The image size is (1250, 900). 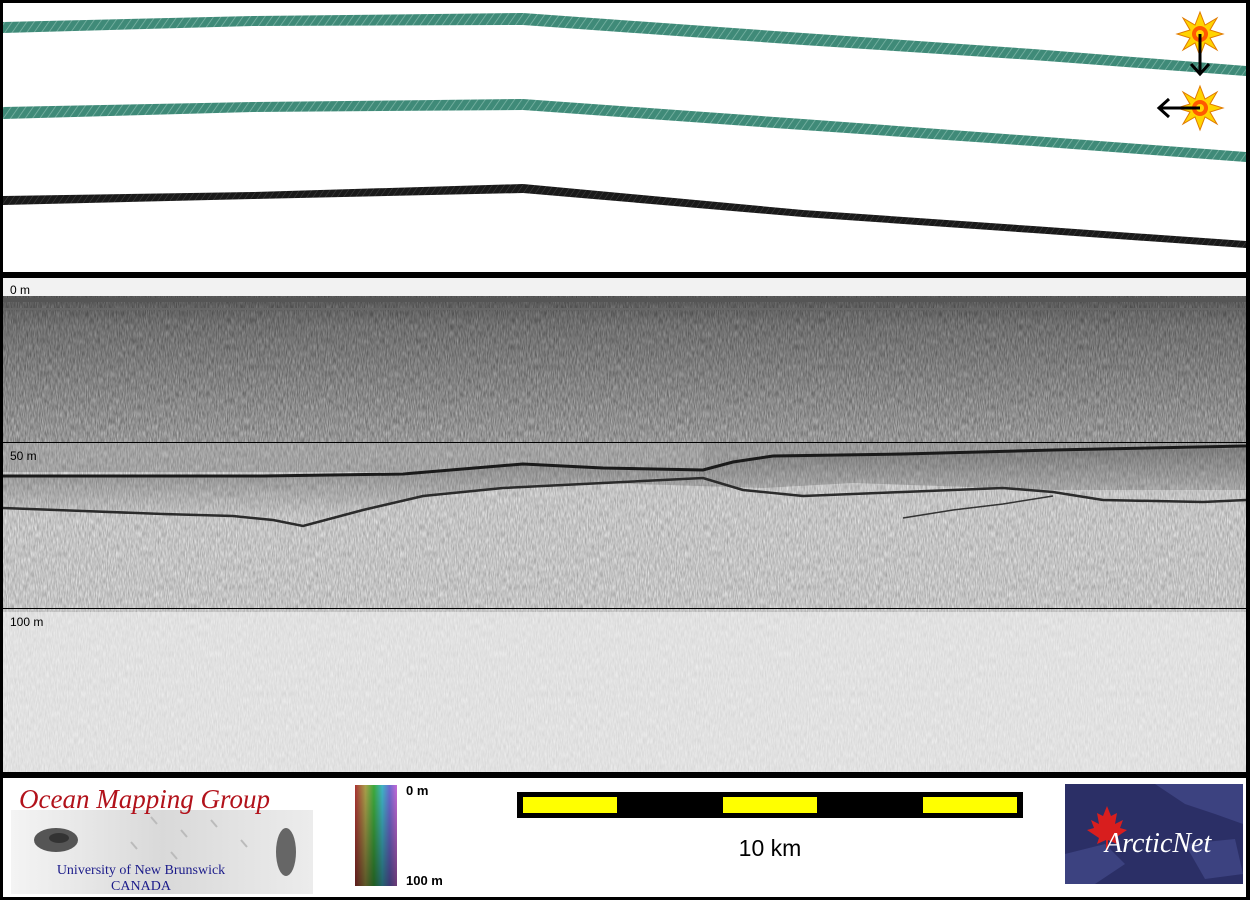 What do you see at coordinates (770, 848) in the screenshot?
I see `scale-bar-label: 10 km` at bounding box center [770, 848].